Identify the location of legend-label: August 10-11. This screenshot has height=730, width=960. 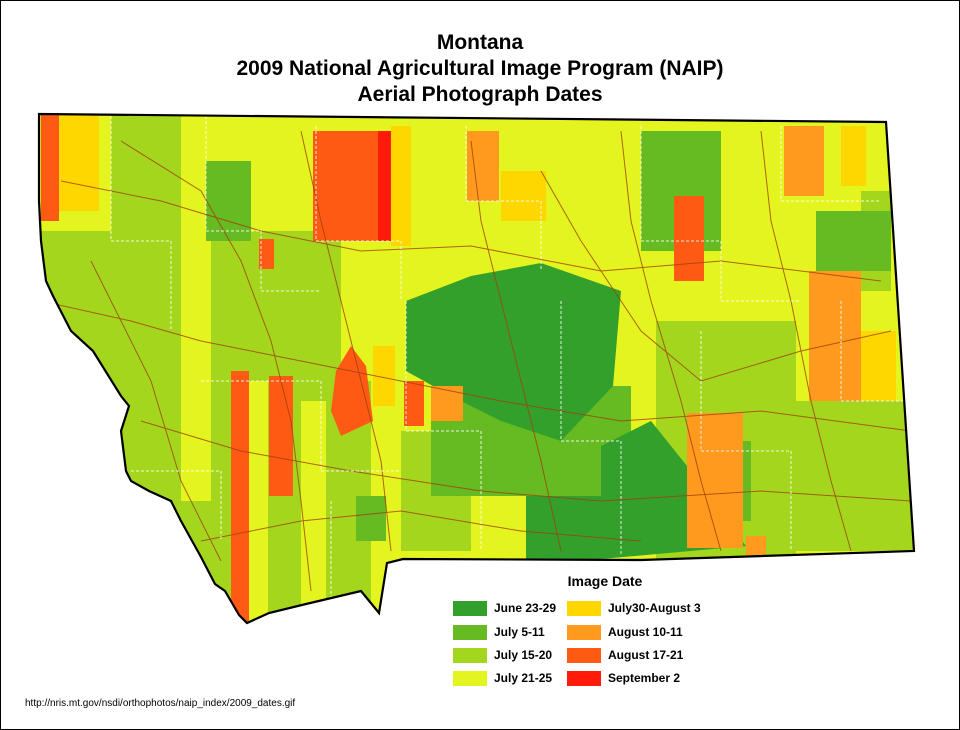
(645, 632).